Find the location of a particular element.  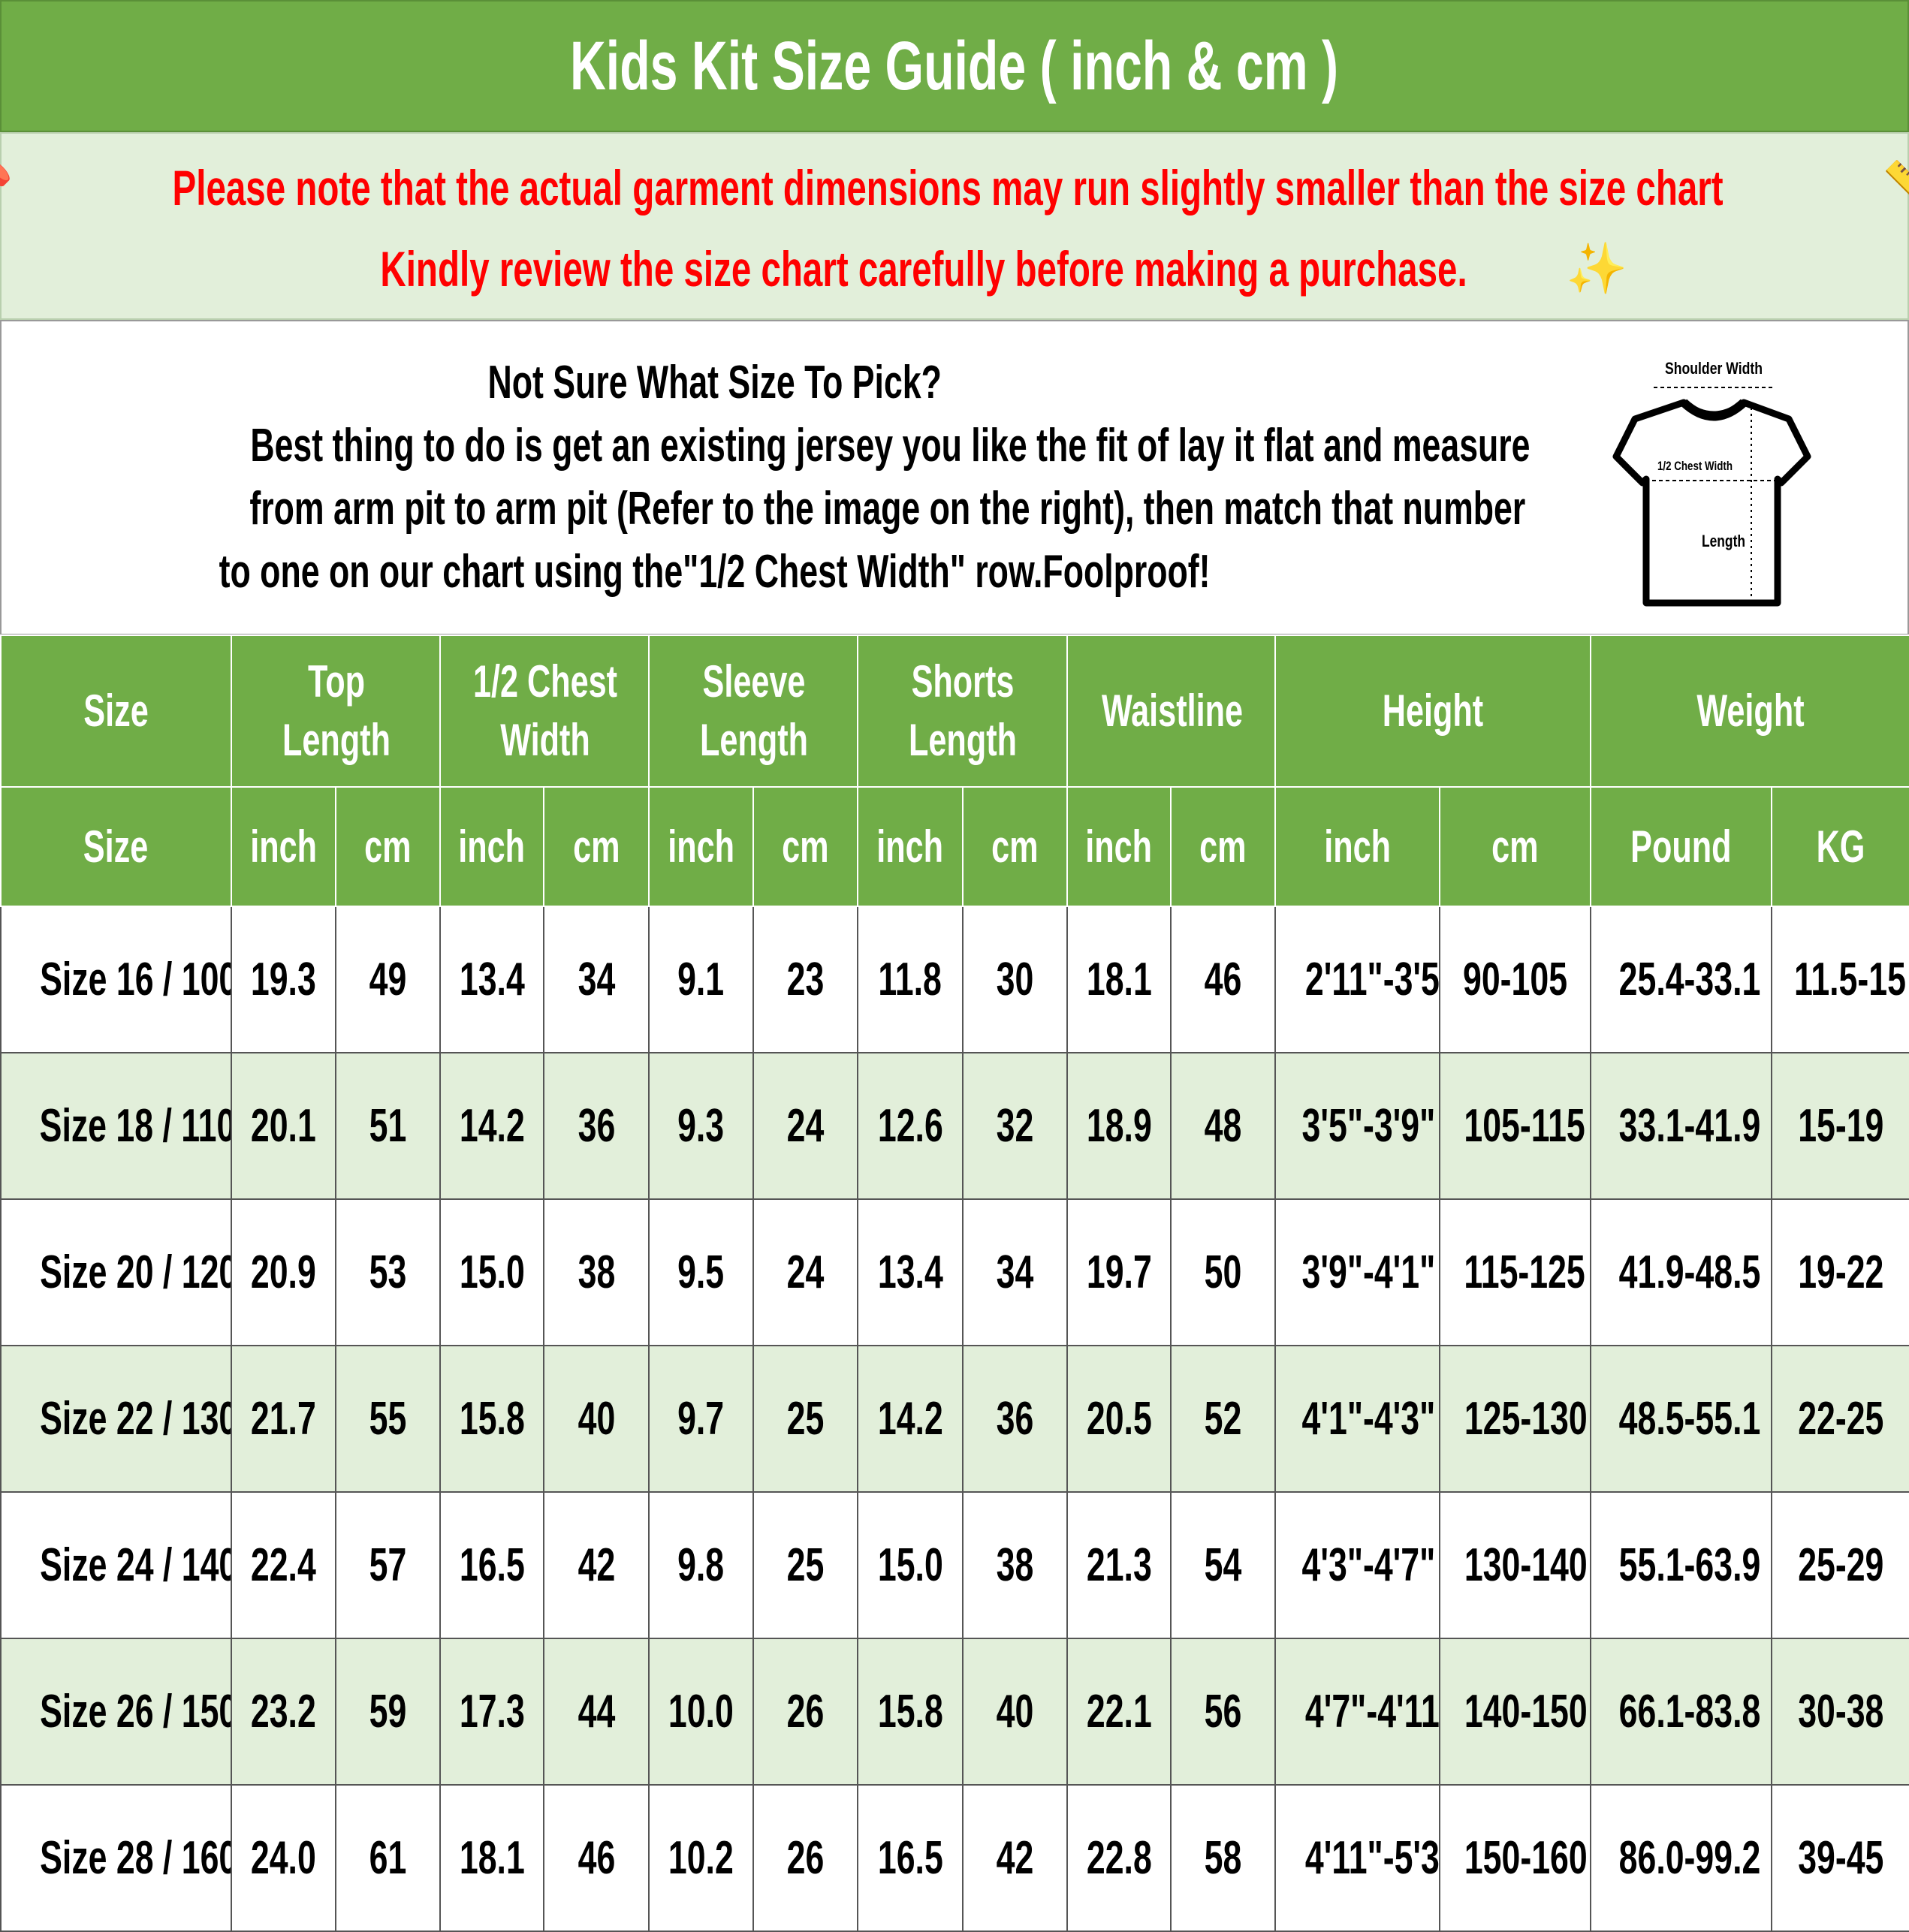

size-cell-text: Size 20 / 120 is located at coordinates (135, 1272).